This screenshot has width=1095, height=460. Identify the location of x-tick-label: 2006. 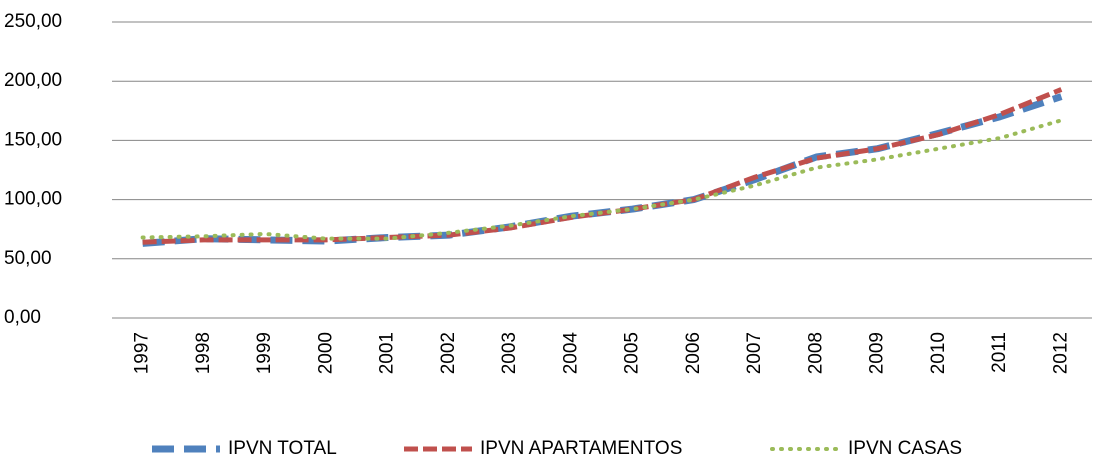
(693, 353).